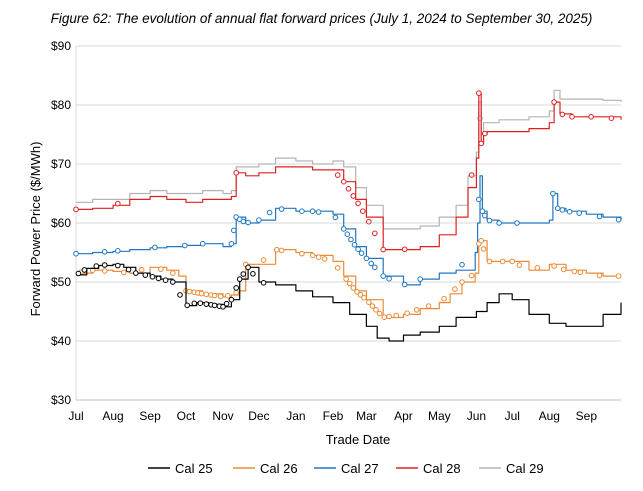 This screenshot has height=491, width=643. I want to click on x-tick-label: Mar, so click(366, 416).